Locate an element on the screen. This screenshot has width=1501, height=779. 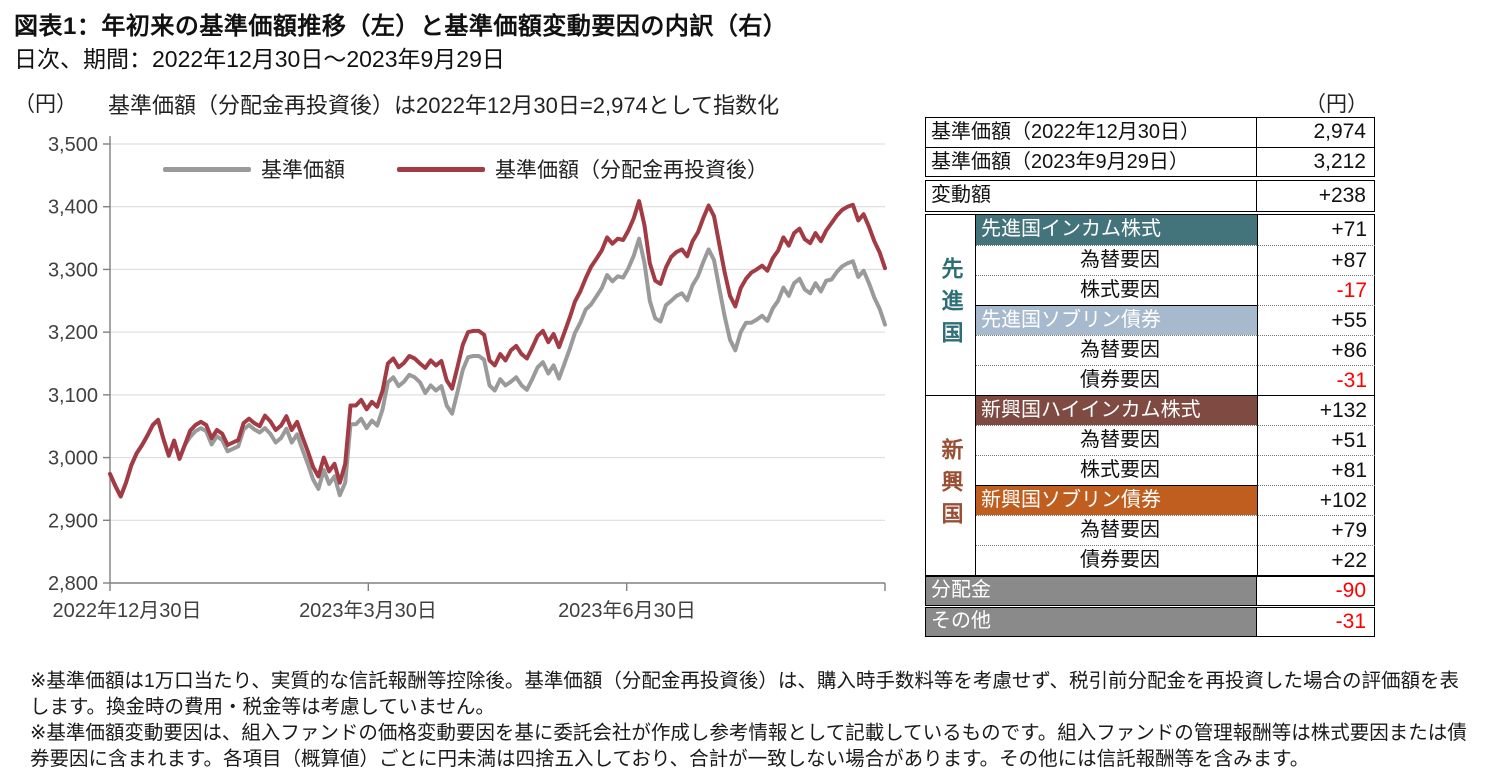
chart-legend: 基準価額 基準価額（分配金再投資後） is located at coordinates (465, 169).